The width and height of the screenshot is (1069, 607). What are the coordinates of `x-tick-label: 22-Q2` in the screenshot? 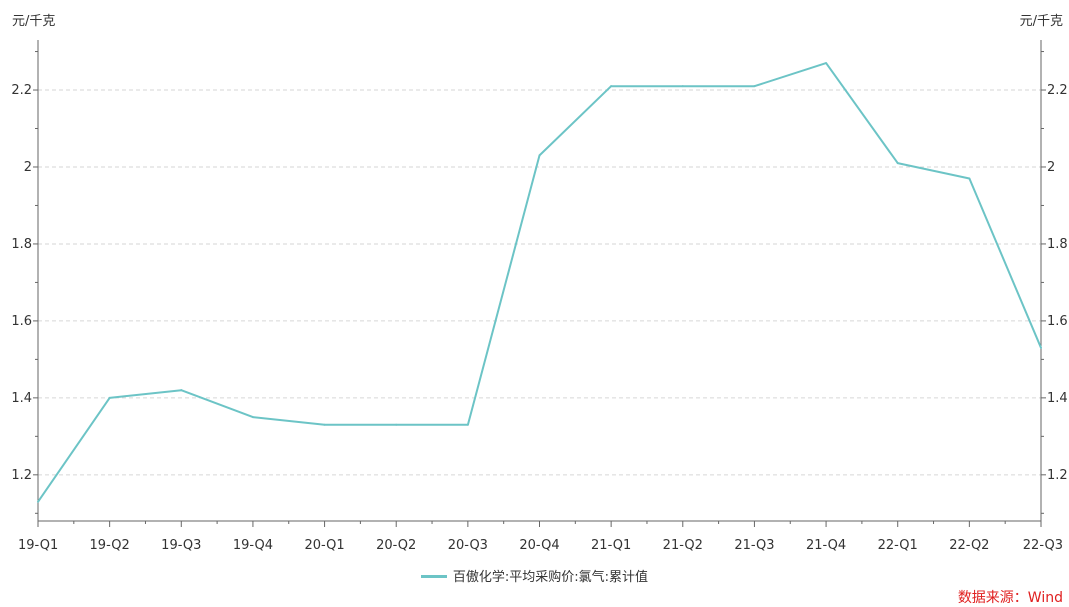 It's located at (969, 545).